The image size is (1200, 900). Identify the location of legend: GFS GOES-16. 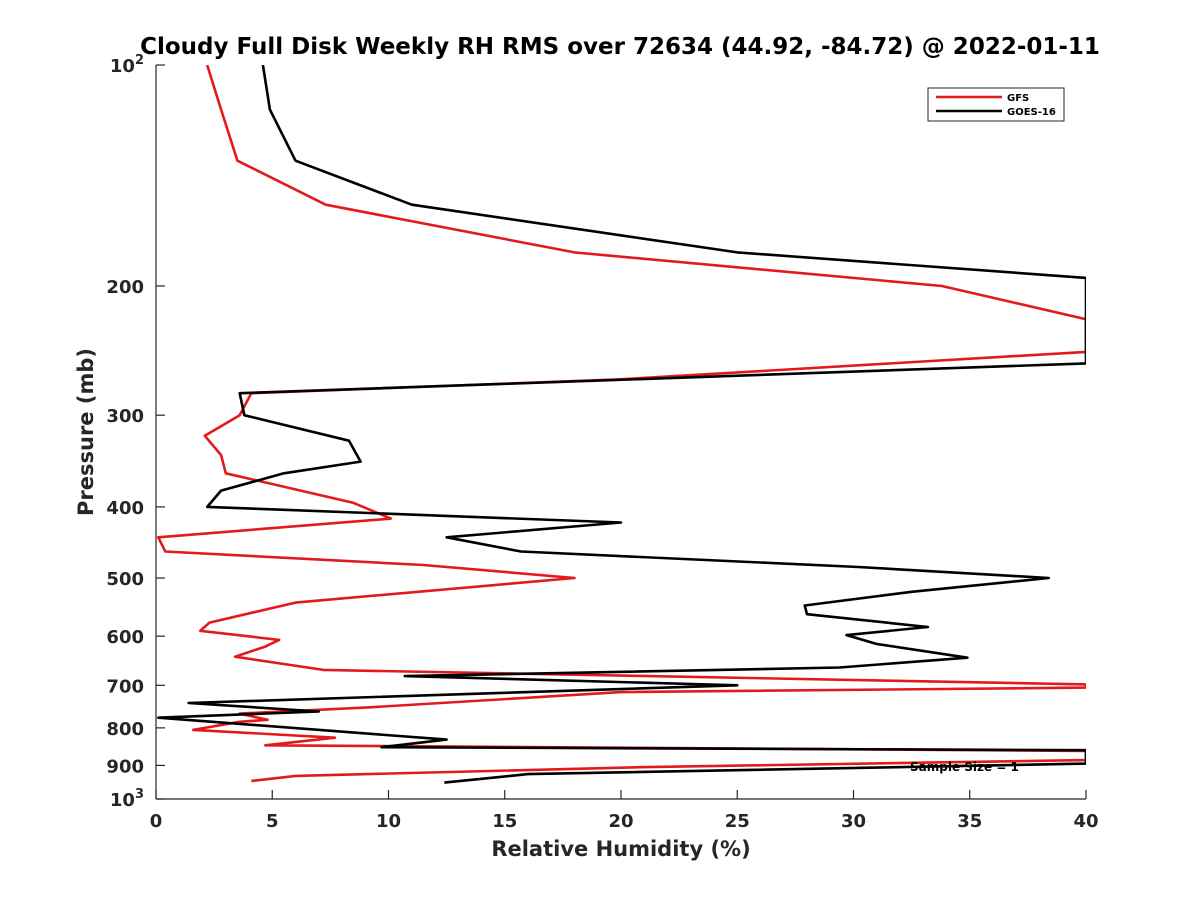
(996, 104).